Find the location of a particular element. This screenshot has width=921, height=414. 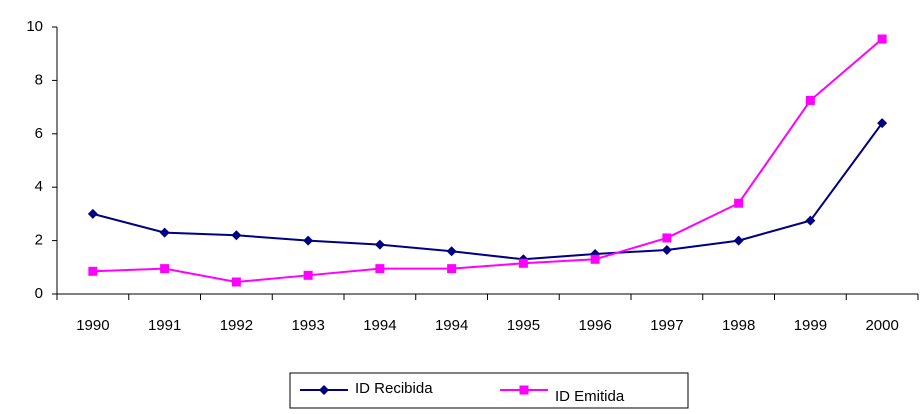

x-tick-label: 1991 is located at coordinates (164, 325).